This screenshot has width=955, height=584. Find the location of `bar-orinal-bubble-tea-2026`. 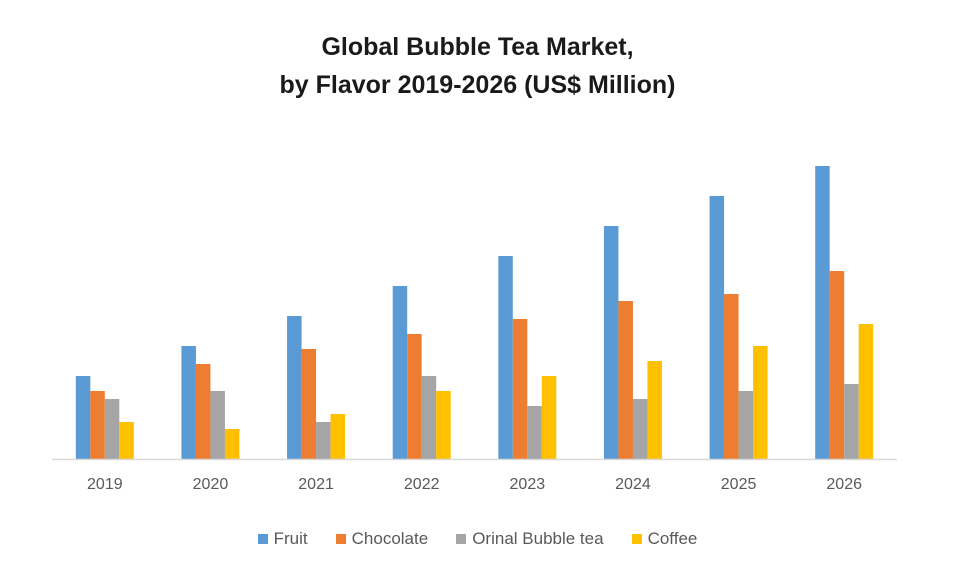

bar-orinal-bubble-tea-2026 is located at coordinates (851, 421).